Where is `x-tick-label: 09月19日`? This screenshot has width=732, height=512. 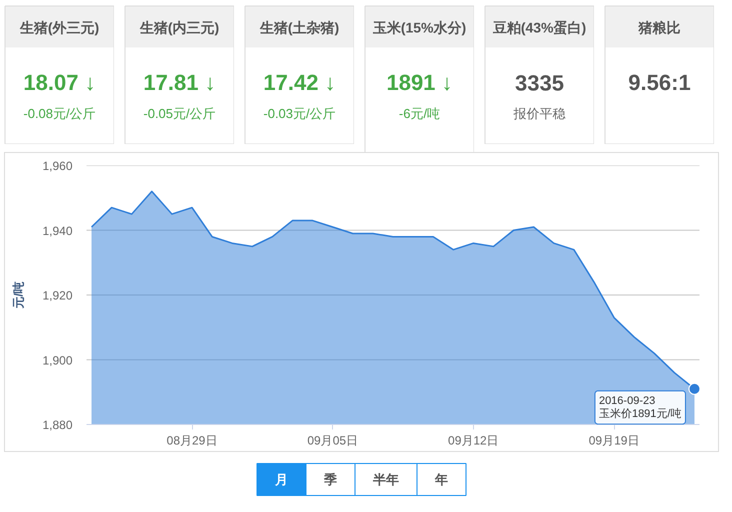 x-tick-label: 09月19日 is located at coordinates (614, 441).